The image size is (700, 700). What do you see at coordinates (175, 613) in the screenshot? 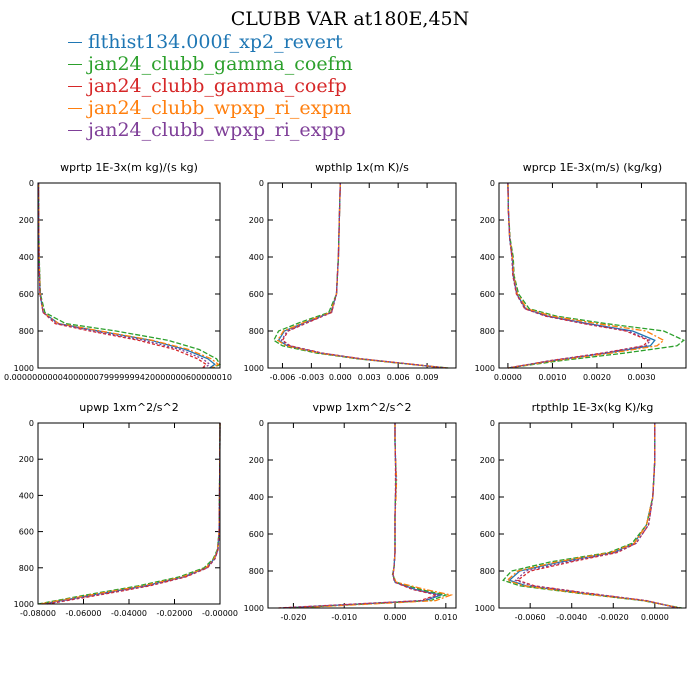
I see `x-tick-label: -0.02000` at bounding box center [175, 613].